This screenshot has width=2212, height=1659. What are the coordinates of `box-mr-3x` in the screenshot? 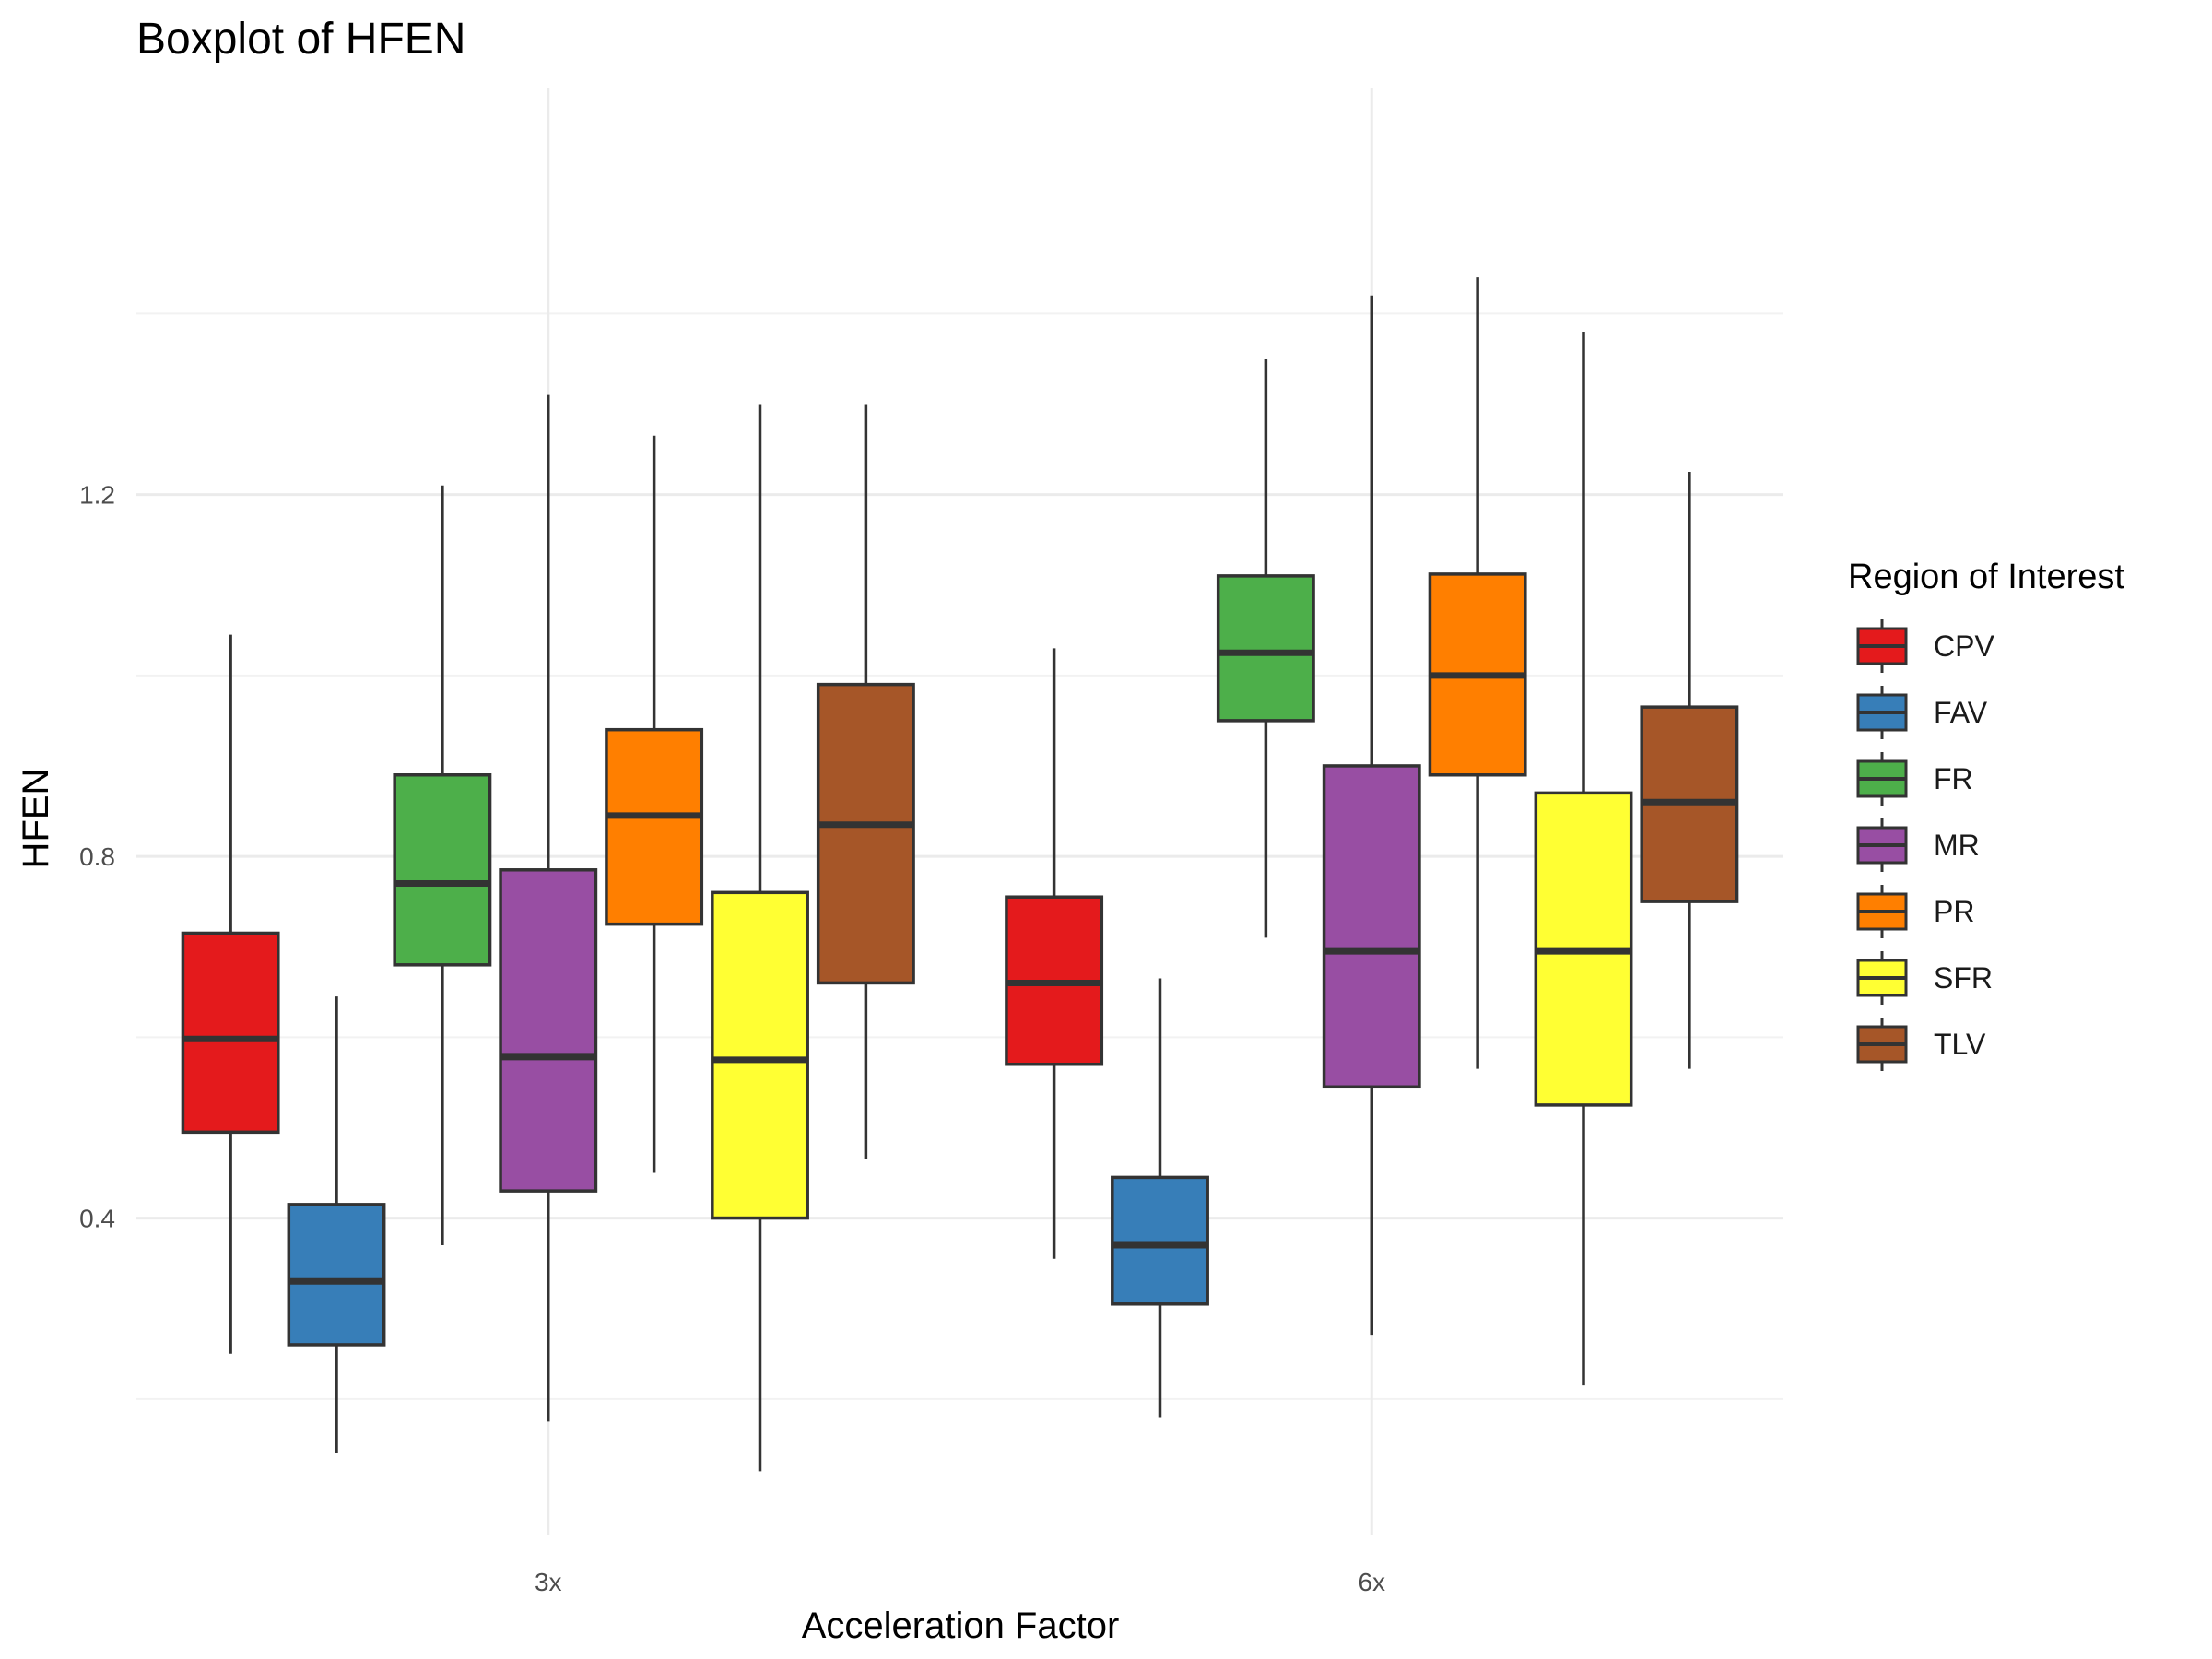 It's located at (548, 908).